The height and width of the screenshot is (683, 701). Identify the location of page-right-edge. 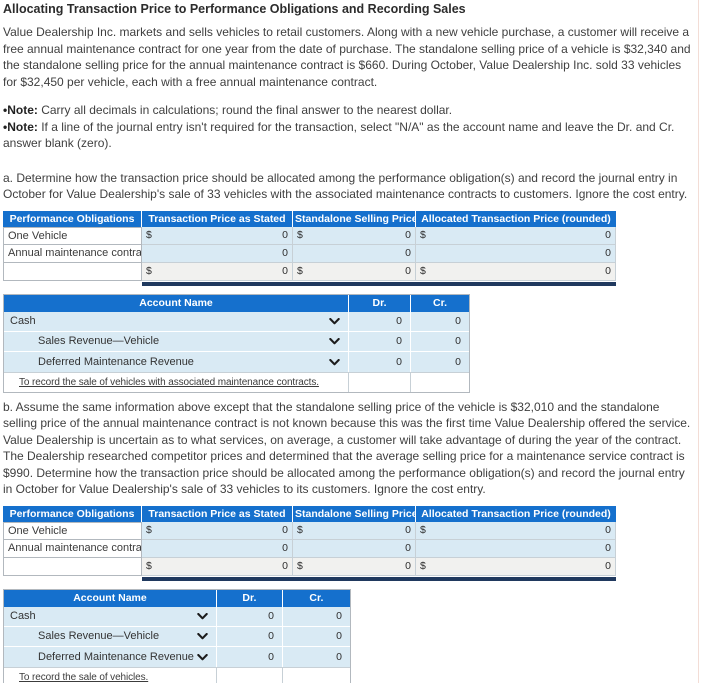
(698, 341).